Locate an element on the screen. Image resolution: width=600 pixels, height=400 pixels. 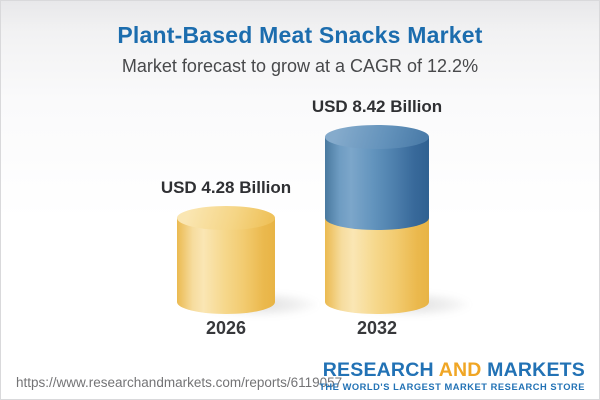
logo-word-and: AND is located at coordinates (460, 369).